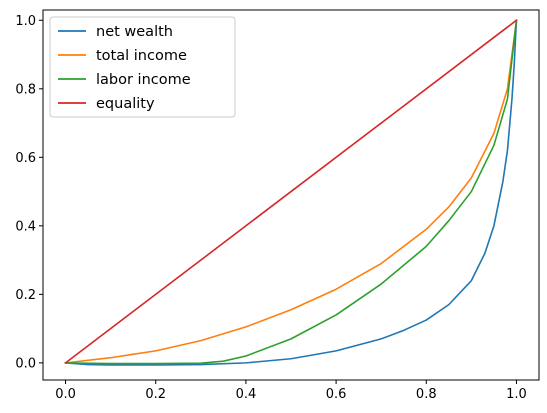 The width and height of the screenshot is (547, 413). What do you see at coordinates (426, 394) in the screenshot?
I see `x-tick-label: 0.8` at bounding box center [426, 394].